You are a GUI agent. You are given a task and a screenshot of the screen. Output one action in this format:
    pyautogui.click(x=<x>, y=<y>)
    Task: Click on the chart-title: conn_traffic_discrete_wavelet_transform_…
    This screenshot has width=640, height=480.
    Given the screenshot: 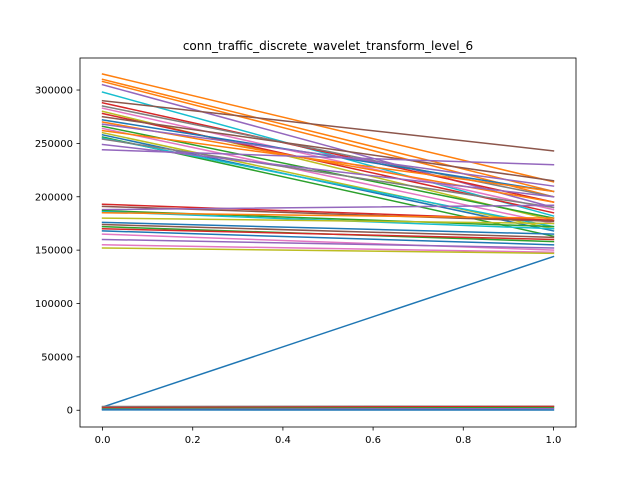 What is the action you would take?
    pyautogui.click(x=328, y=46)
    